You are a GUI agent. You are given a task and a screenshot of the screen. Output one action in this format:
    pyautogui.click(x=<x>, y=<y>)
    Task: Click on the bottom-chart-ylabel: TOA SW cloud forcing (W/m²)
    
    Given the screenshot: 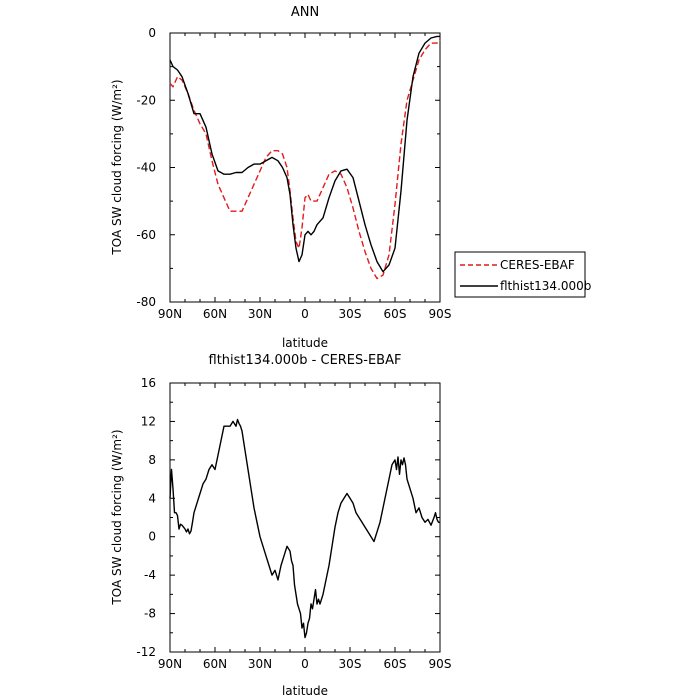 What is the action you would take?
    pyautogui.click(x=117, y=517)
    